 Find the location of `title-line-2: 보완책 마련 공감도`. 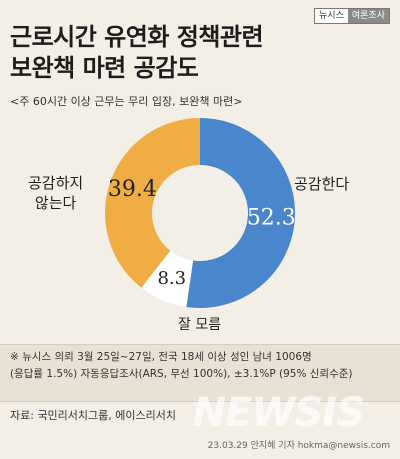

title-line-2: 보완책 마련 공감도 is located at coordinates (104, 68).